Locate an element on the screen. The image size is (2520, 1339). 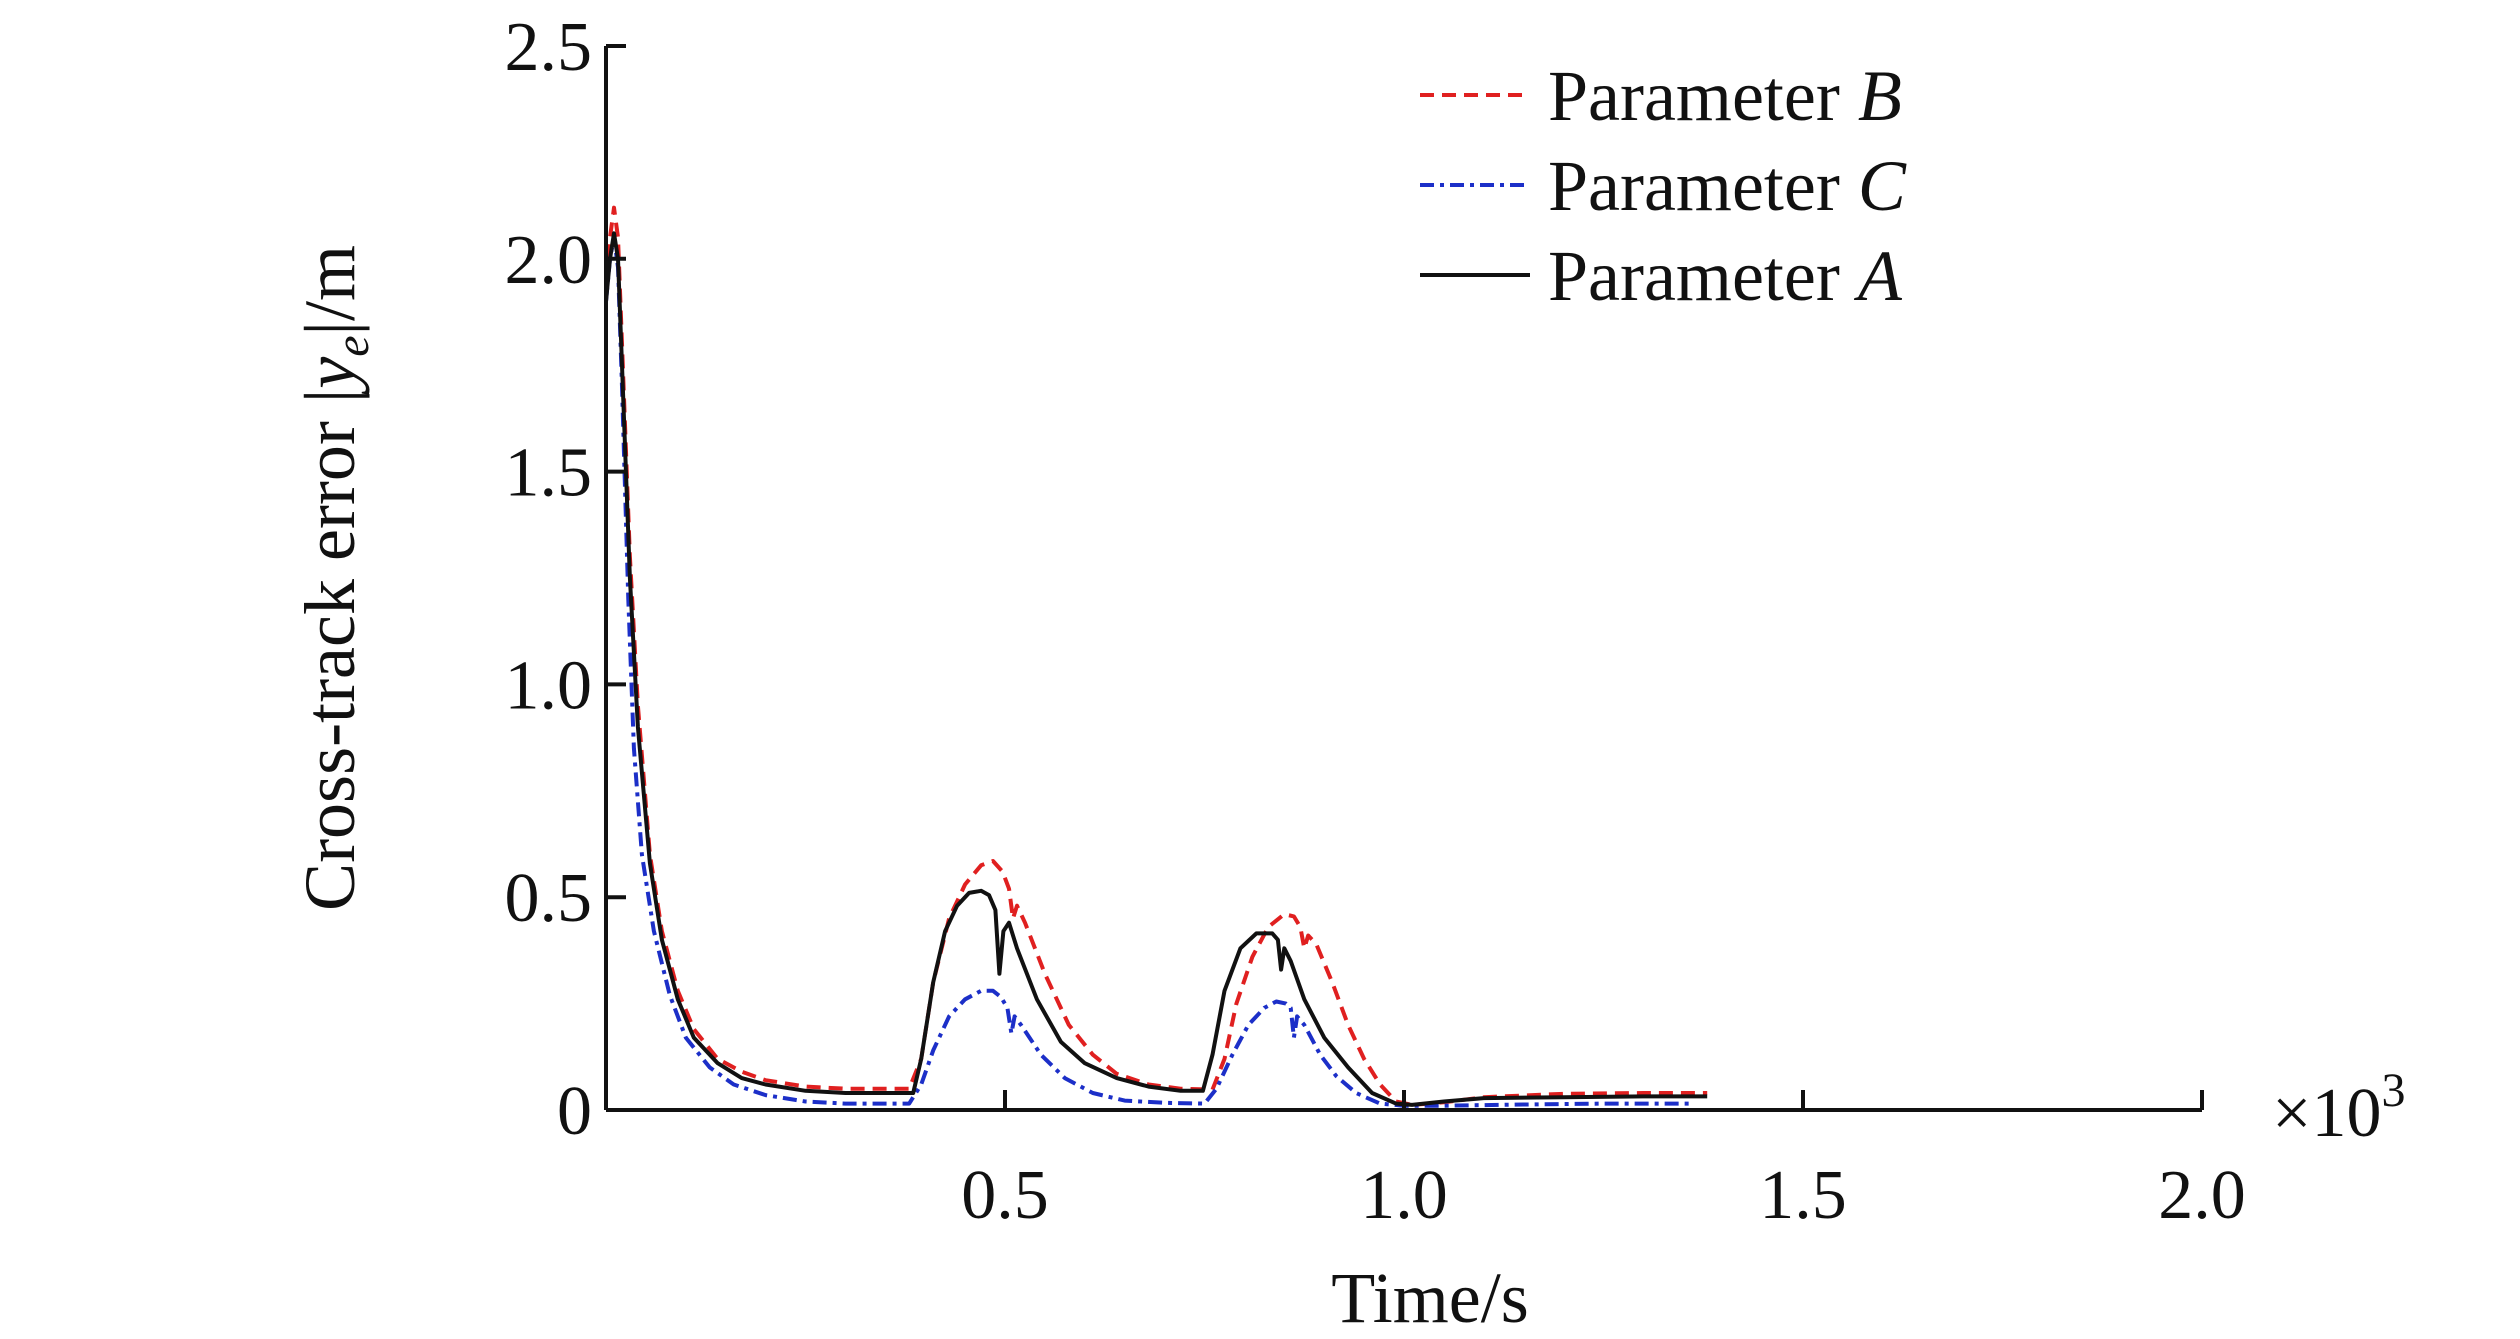
x-axis-title: Time/s is located at coordinates (1429, 1298).